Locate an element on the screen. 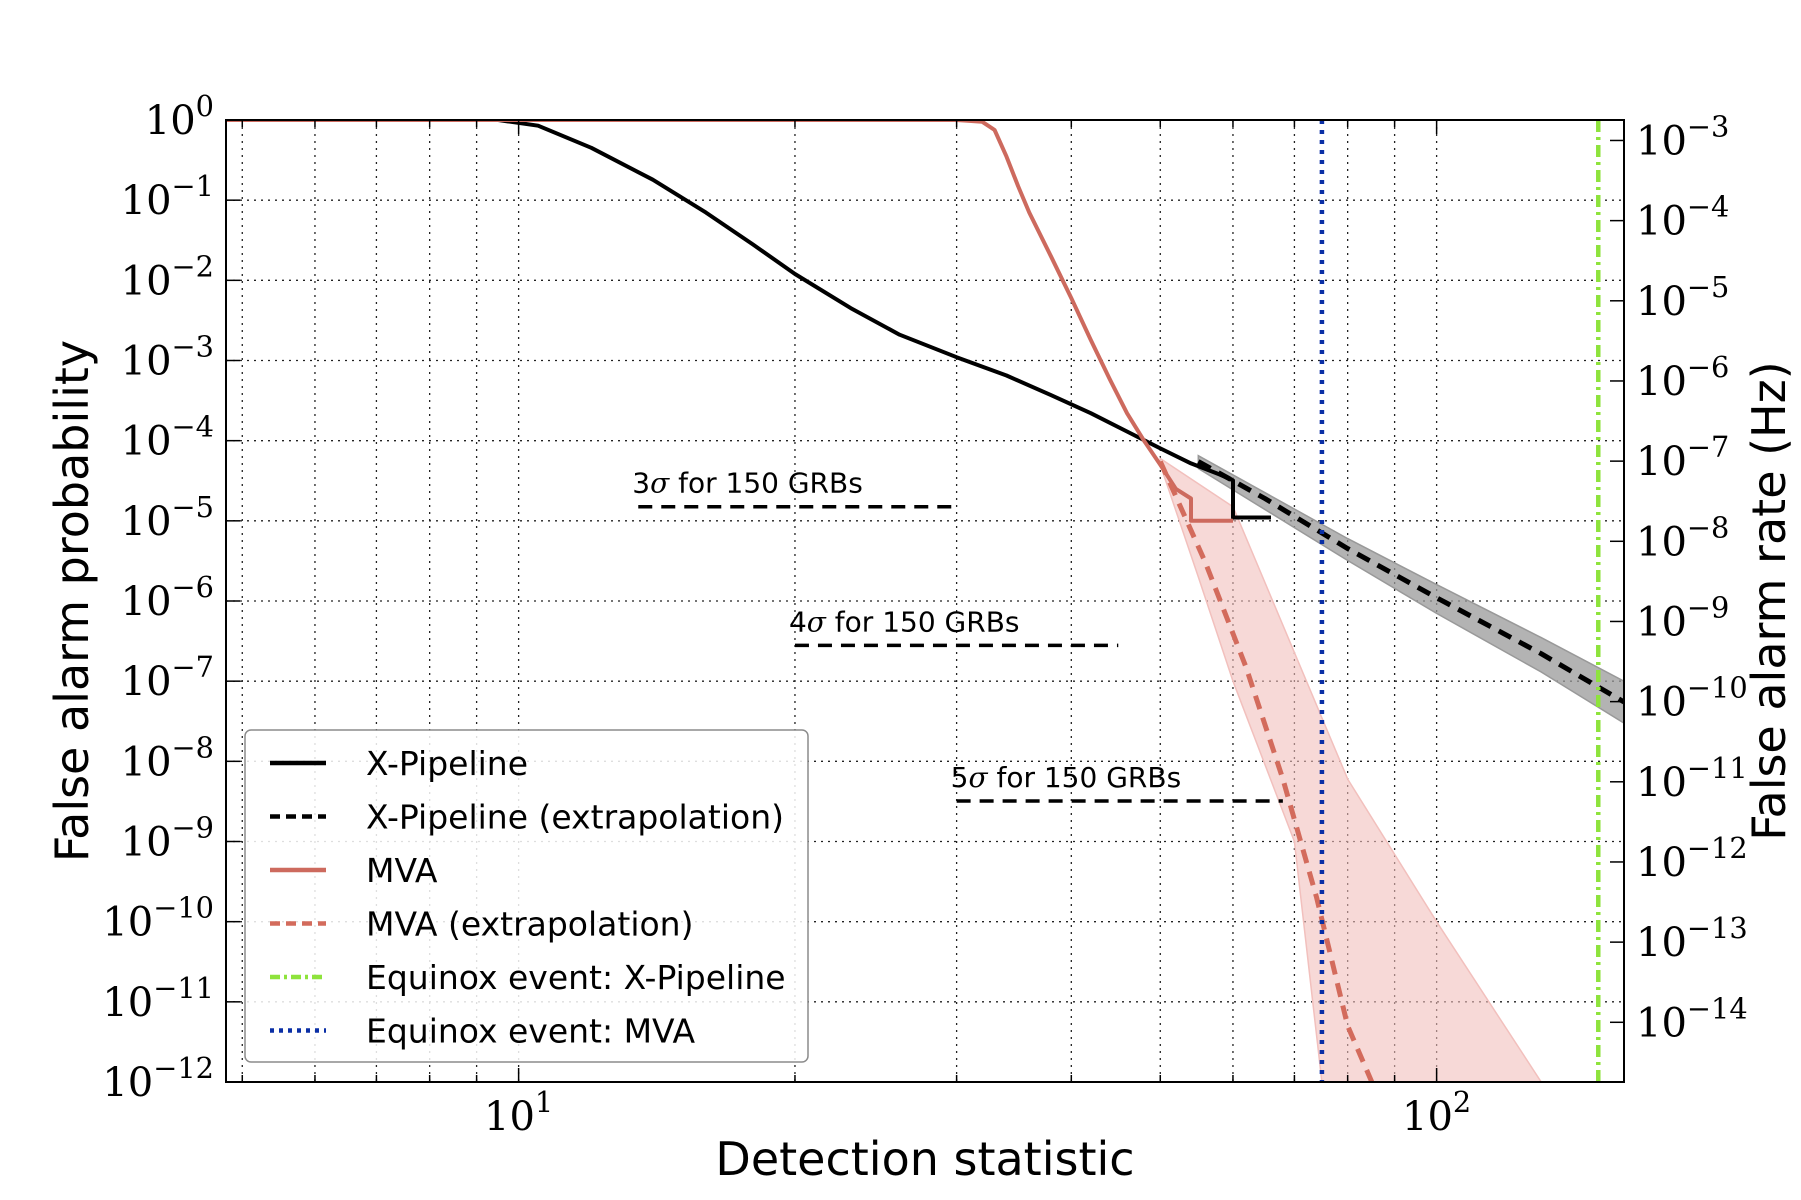  x-tick-label: 10¹ is located at coordinates (518, 1112).